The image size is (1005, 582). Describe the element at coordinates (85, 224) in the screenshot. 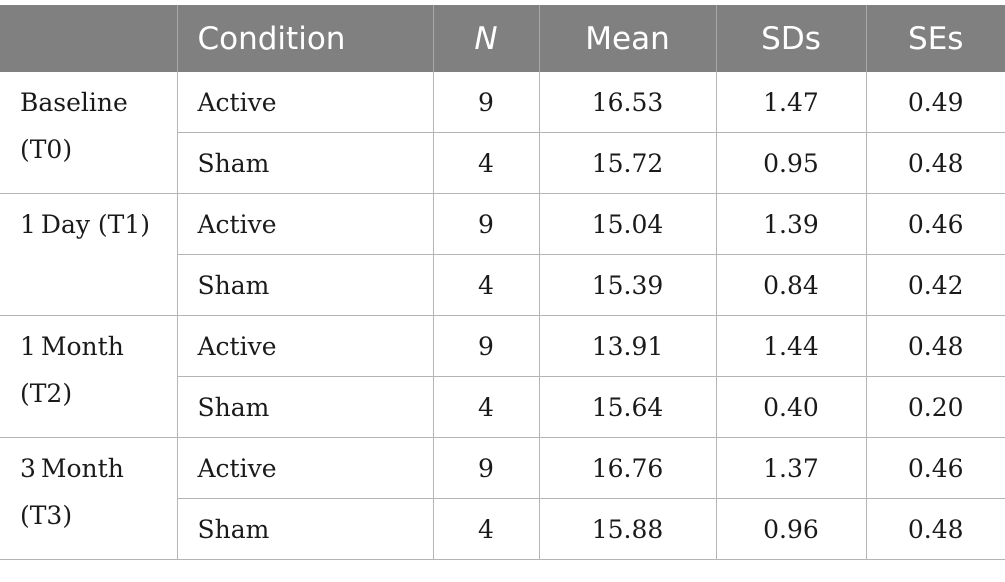

I see `time-point-line1: 1 Day (T1)` at that location.